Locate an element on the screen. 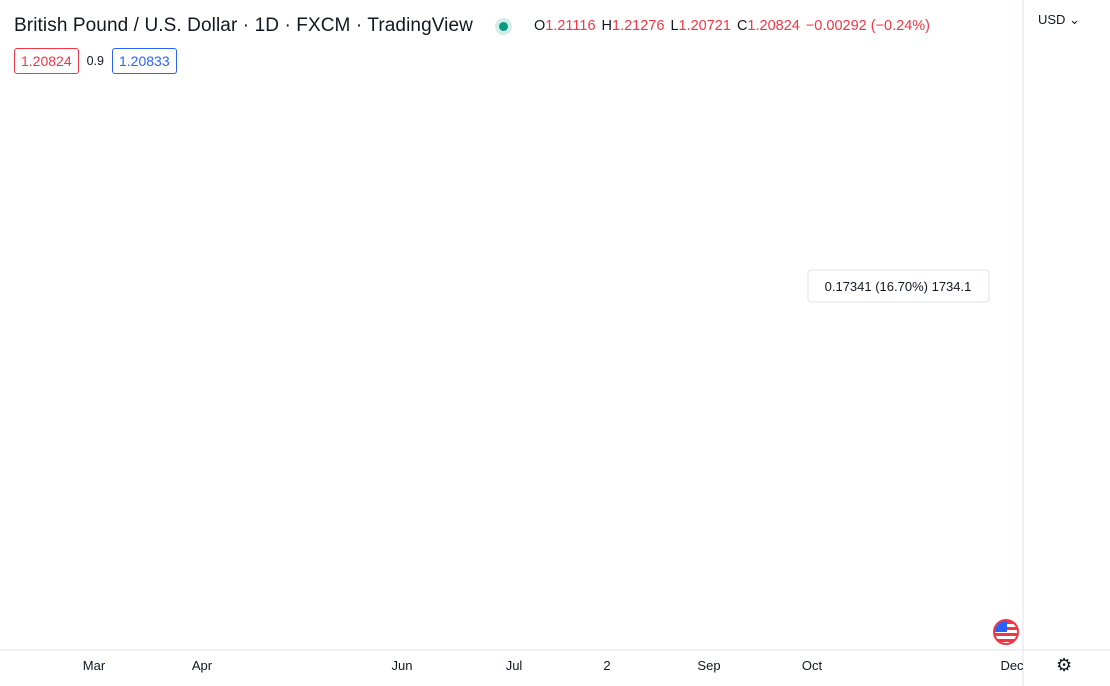 This screenshot has width=1110, height=686. ohlc-change: −0.00292 (−0.24%) is located at coordinates (867, 26).